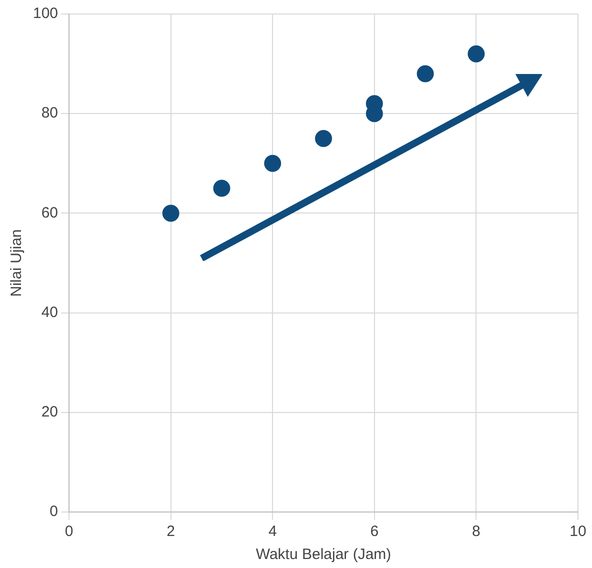 The image size is (592, 568). Describe the element at coordinates (170, 531) in the screenshot. I see `x-tick-label: 2` at that location.